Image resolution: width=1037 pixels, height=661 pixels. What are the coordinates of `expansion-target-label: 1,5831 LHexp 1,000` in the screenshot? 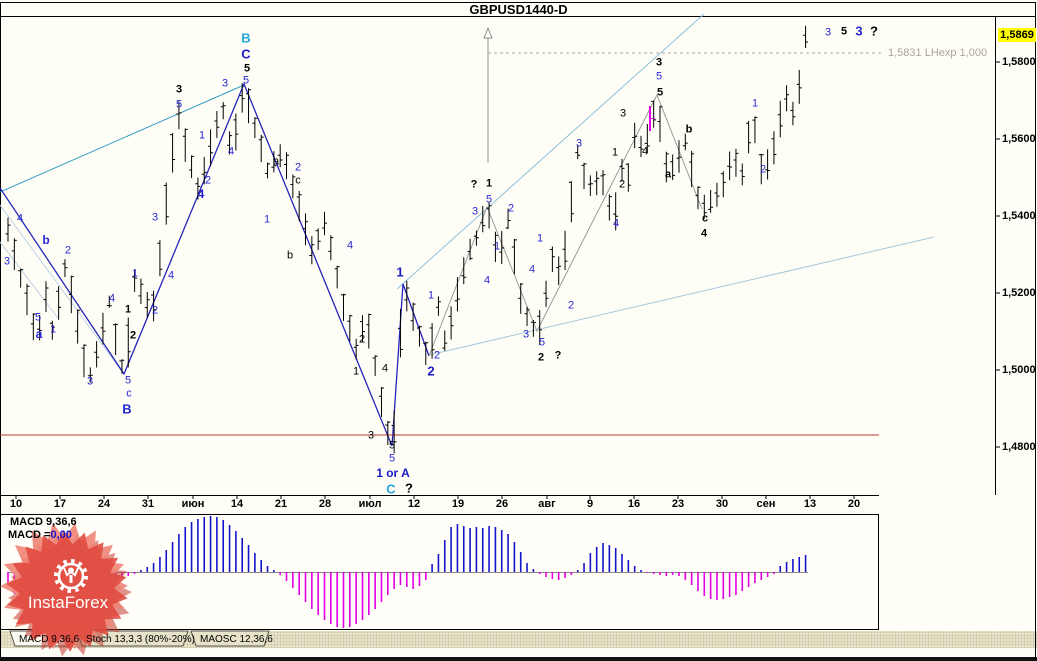 It's located at (938, 53).